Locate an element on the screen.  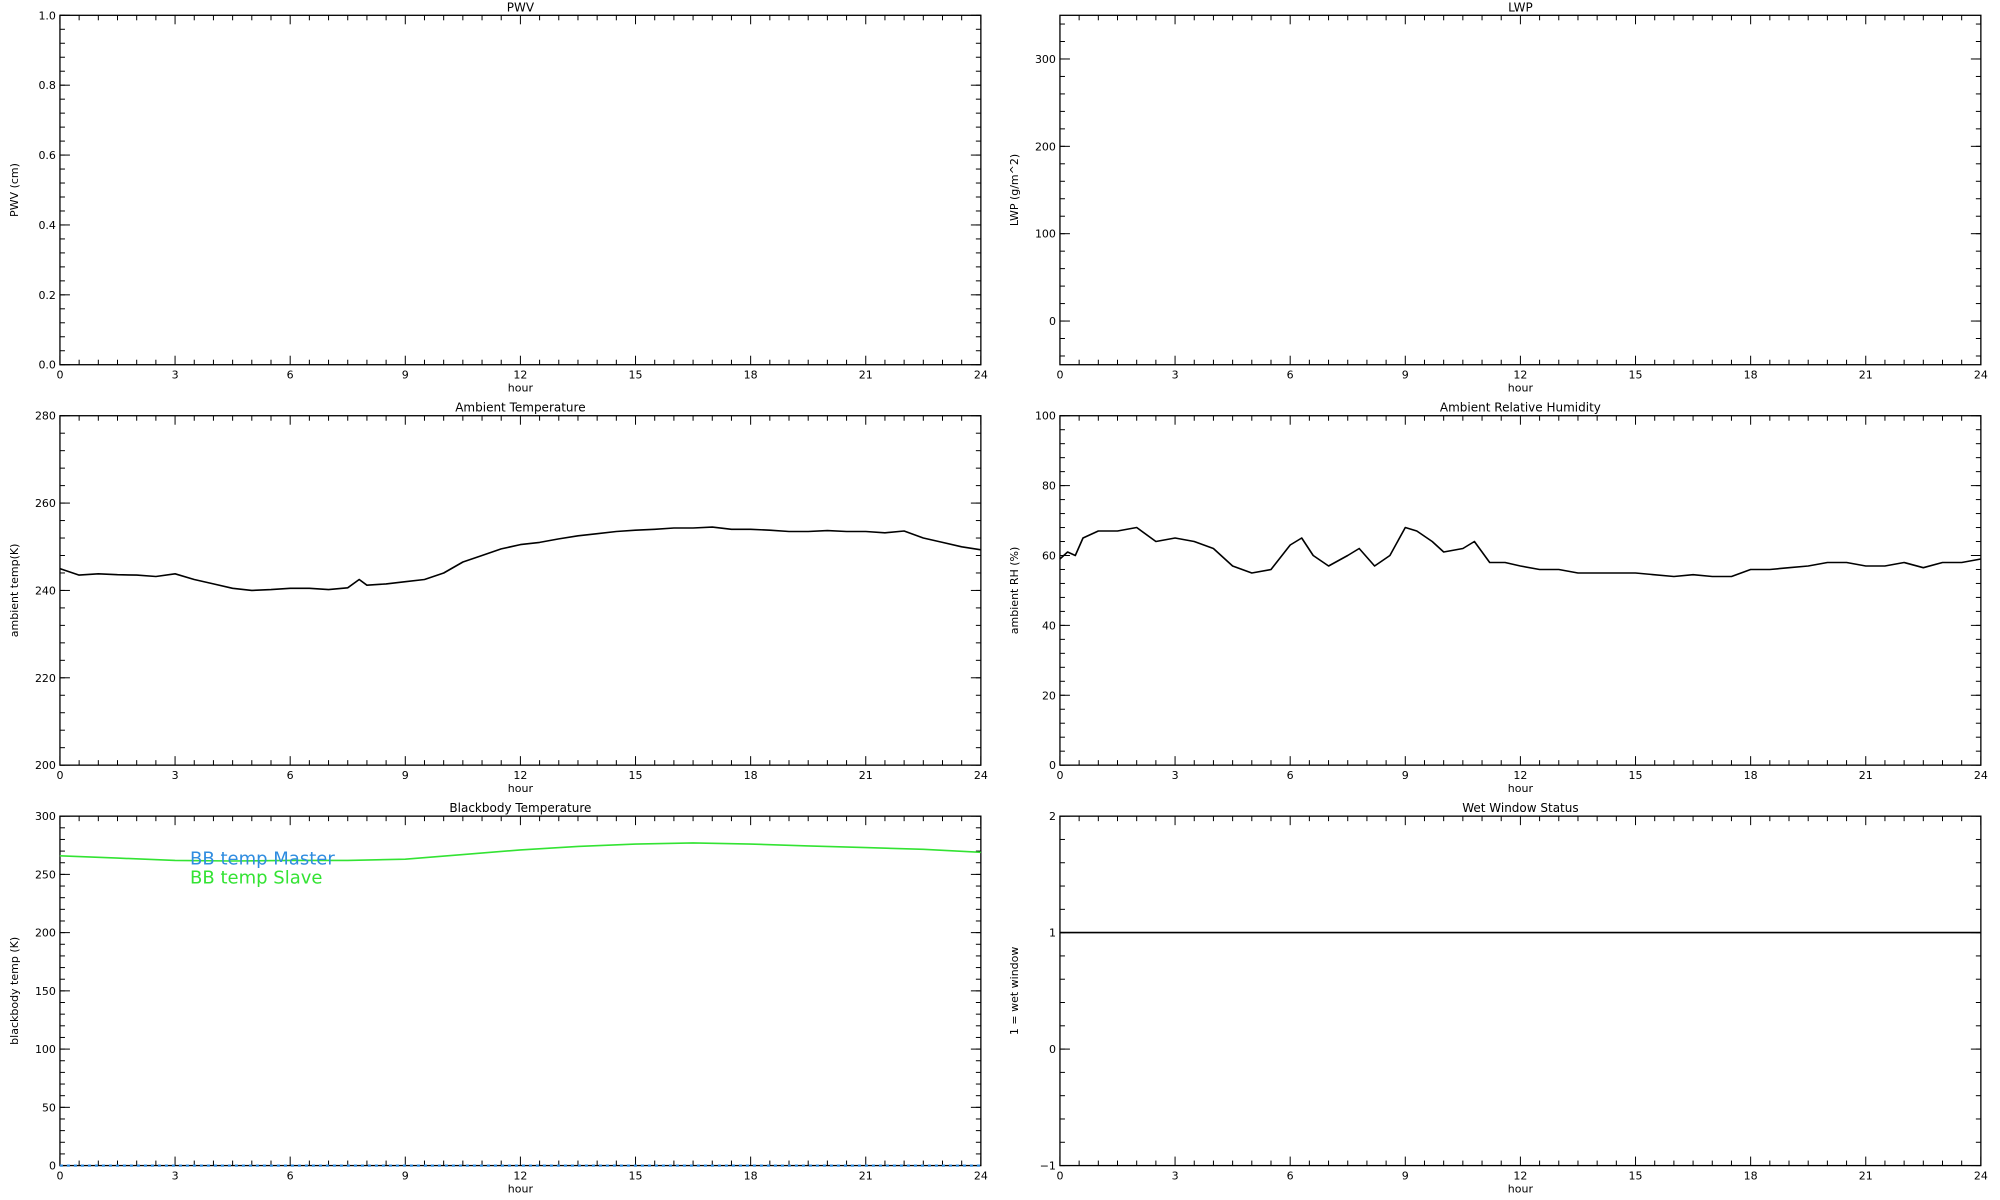
chart-4-ytick-label: 50 is located at coordinates (49, 1107).